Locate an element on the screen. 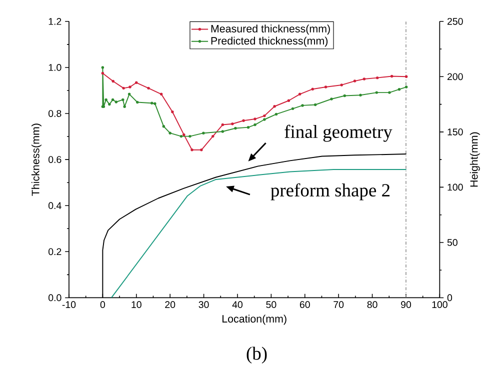  y-tick-label: 0.2 is located at coordinates (55, 252).